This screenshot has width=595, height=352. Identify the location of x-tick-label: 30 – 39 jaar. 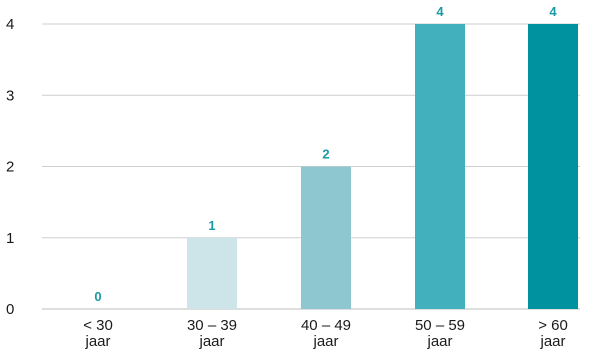
(212, 333).